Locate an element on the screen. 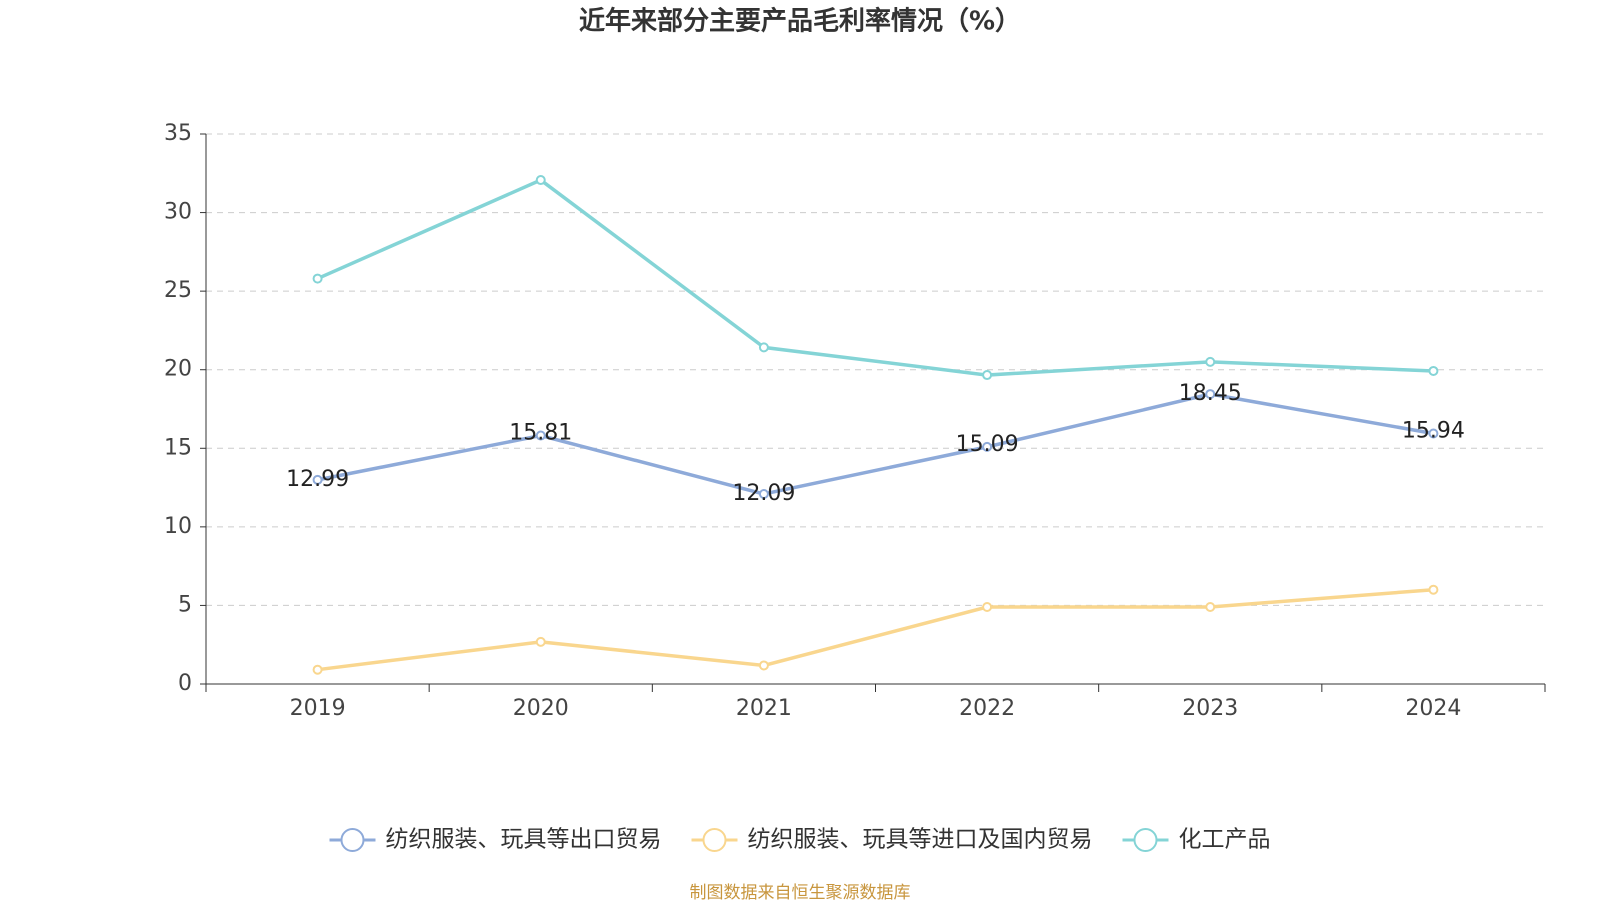 This screenshot has width=1600, height=900. data-label: 15.09 is located at coordinates (987, 444).